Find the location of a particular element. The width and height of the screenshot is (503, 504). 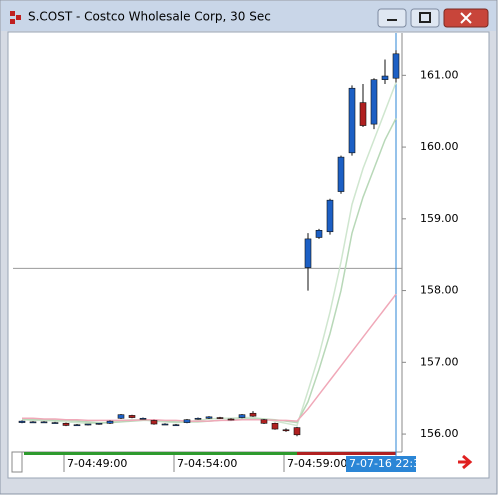

y-tick-label: 157.00 is located at coordinates (439, 361).